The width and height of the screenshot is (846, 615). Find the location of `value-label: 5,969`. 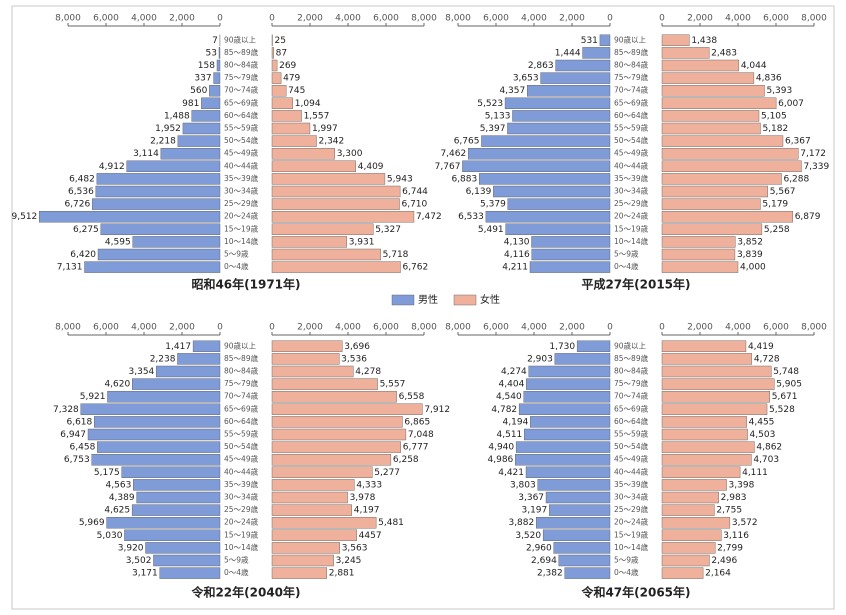

value-label: 5,969 is located at coordinates (92, 523).